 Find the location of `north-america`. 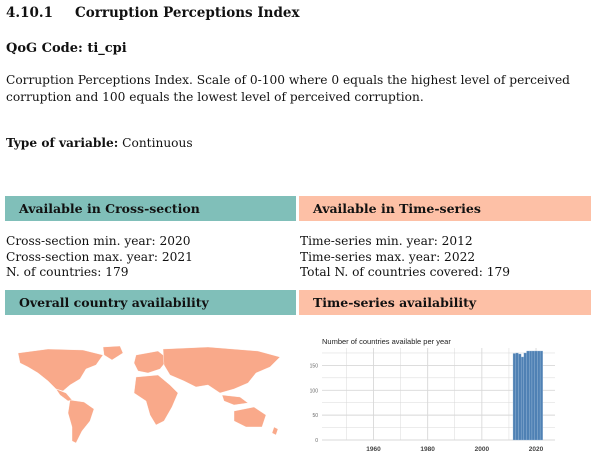

north-america is located at coordinates (60, 370).